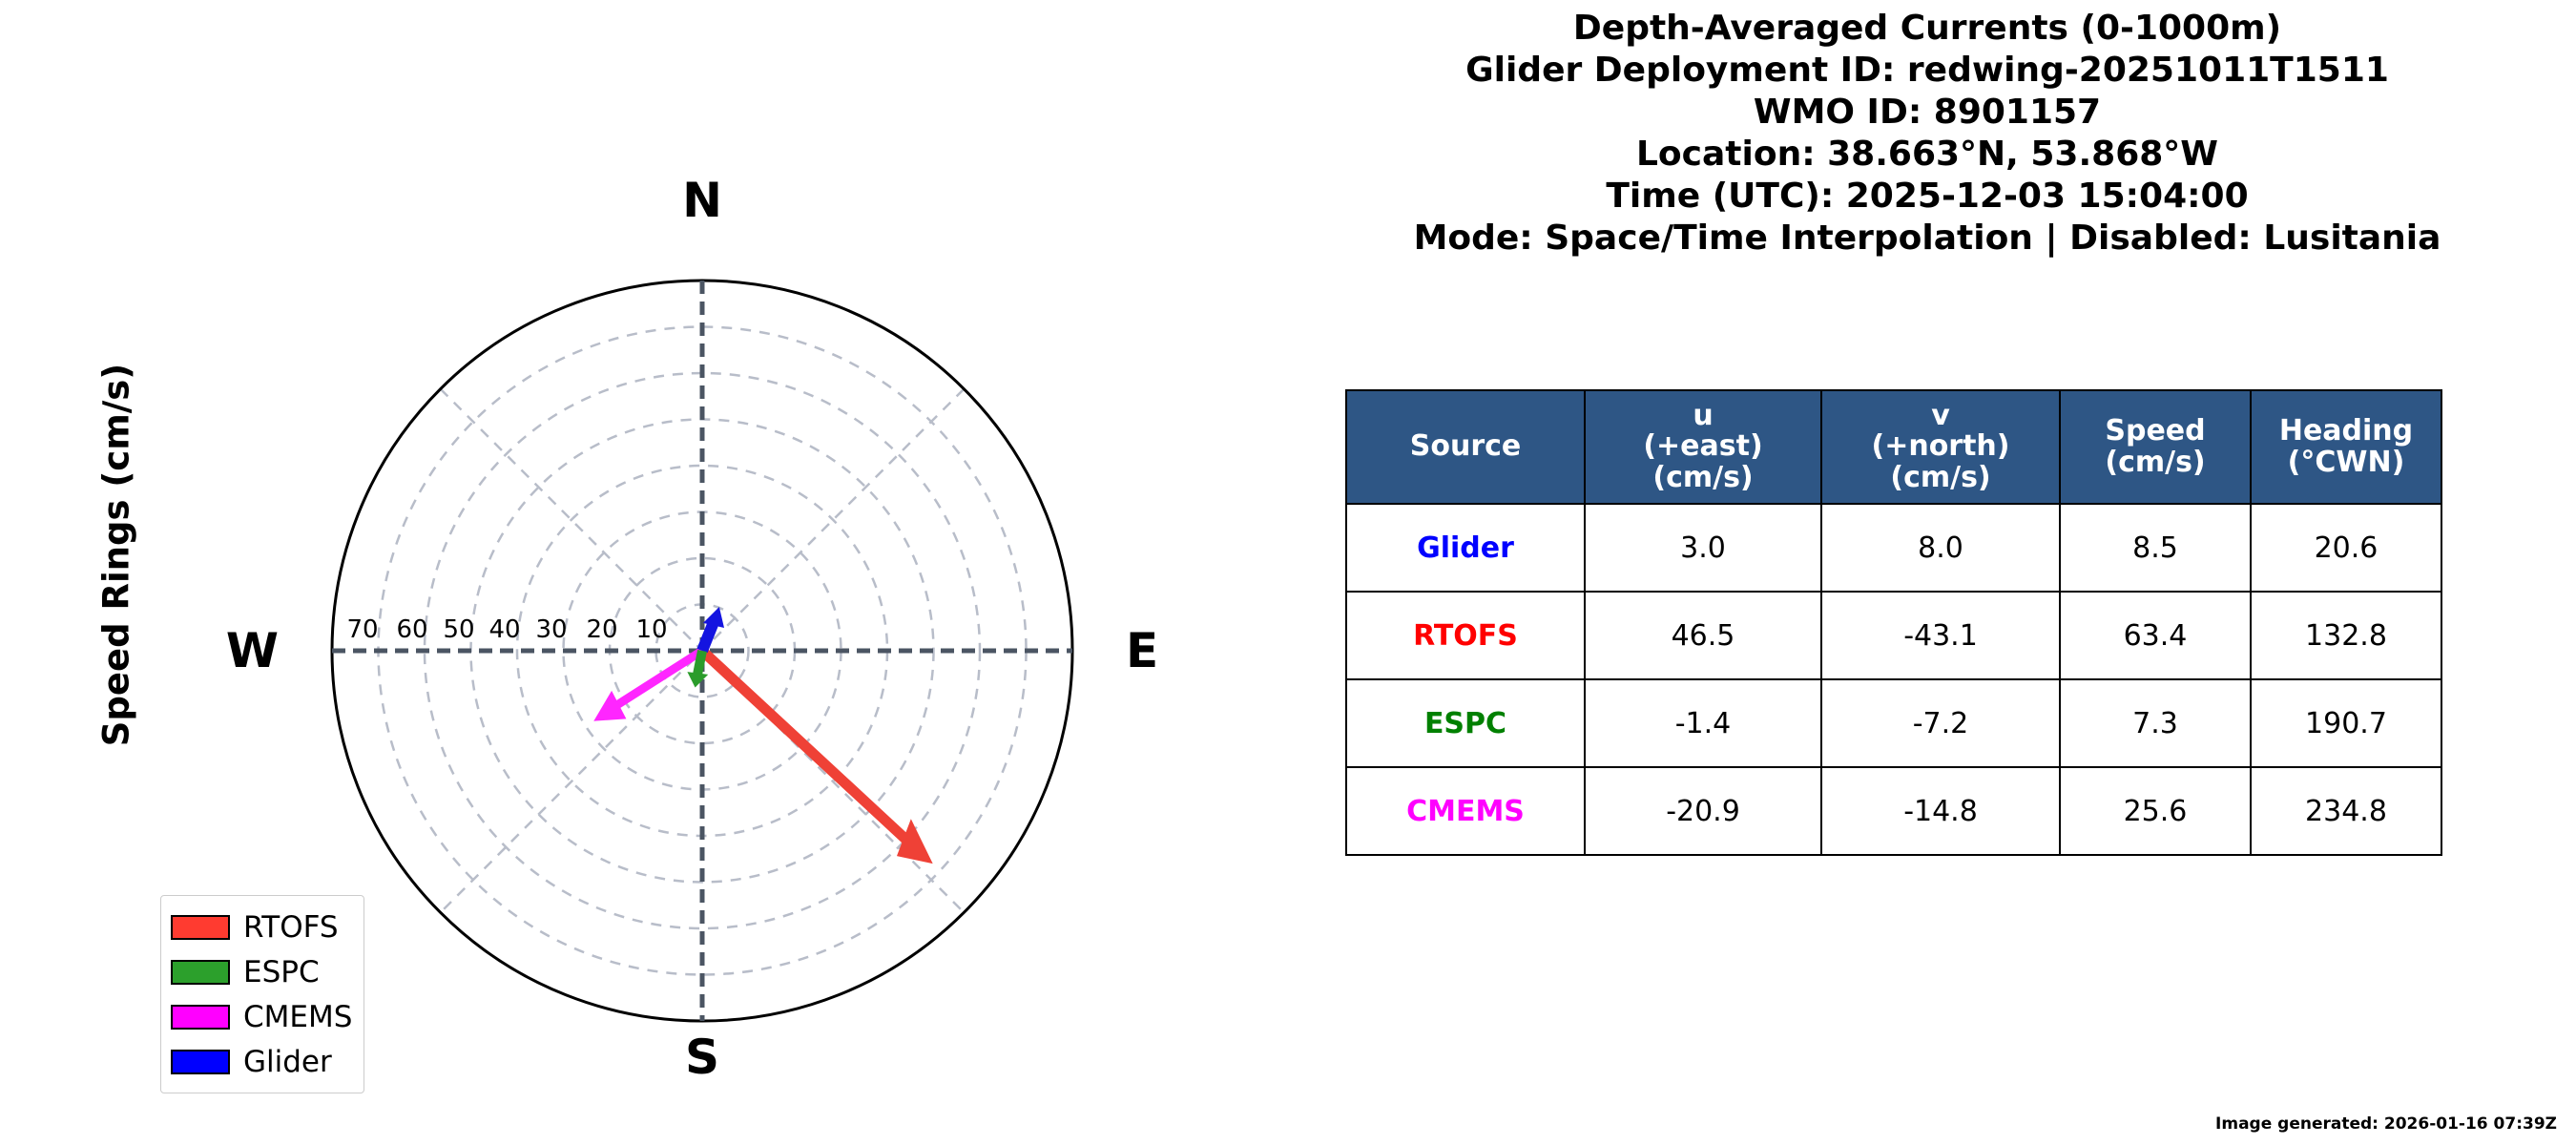  I want to click on speed-rings-axis-label: Speed Rings (cm/s), so click(116, 555).